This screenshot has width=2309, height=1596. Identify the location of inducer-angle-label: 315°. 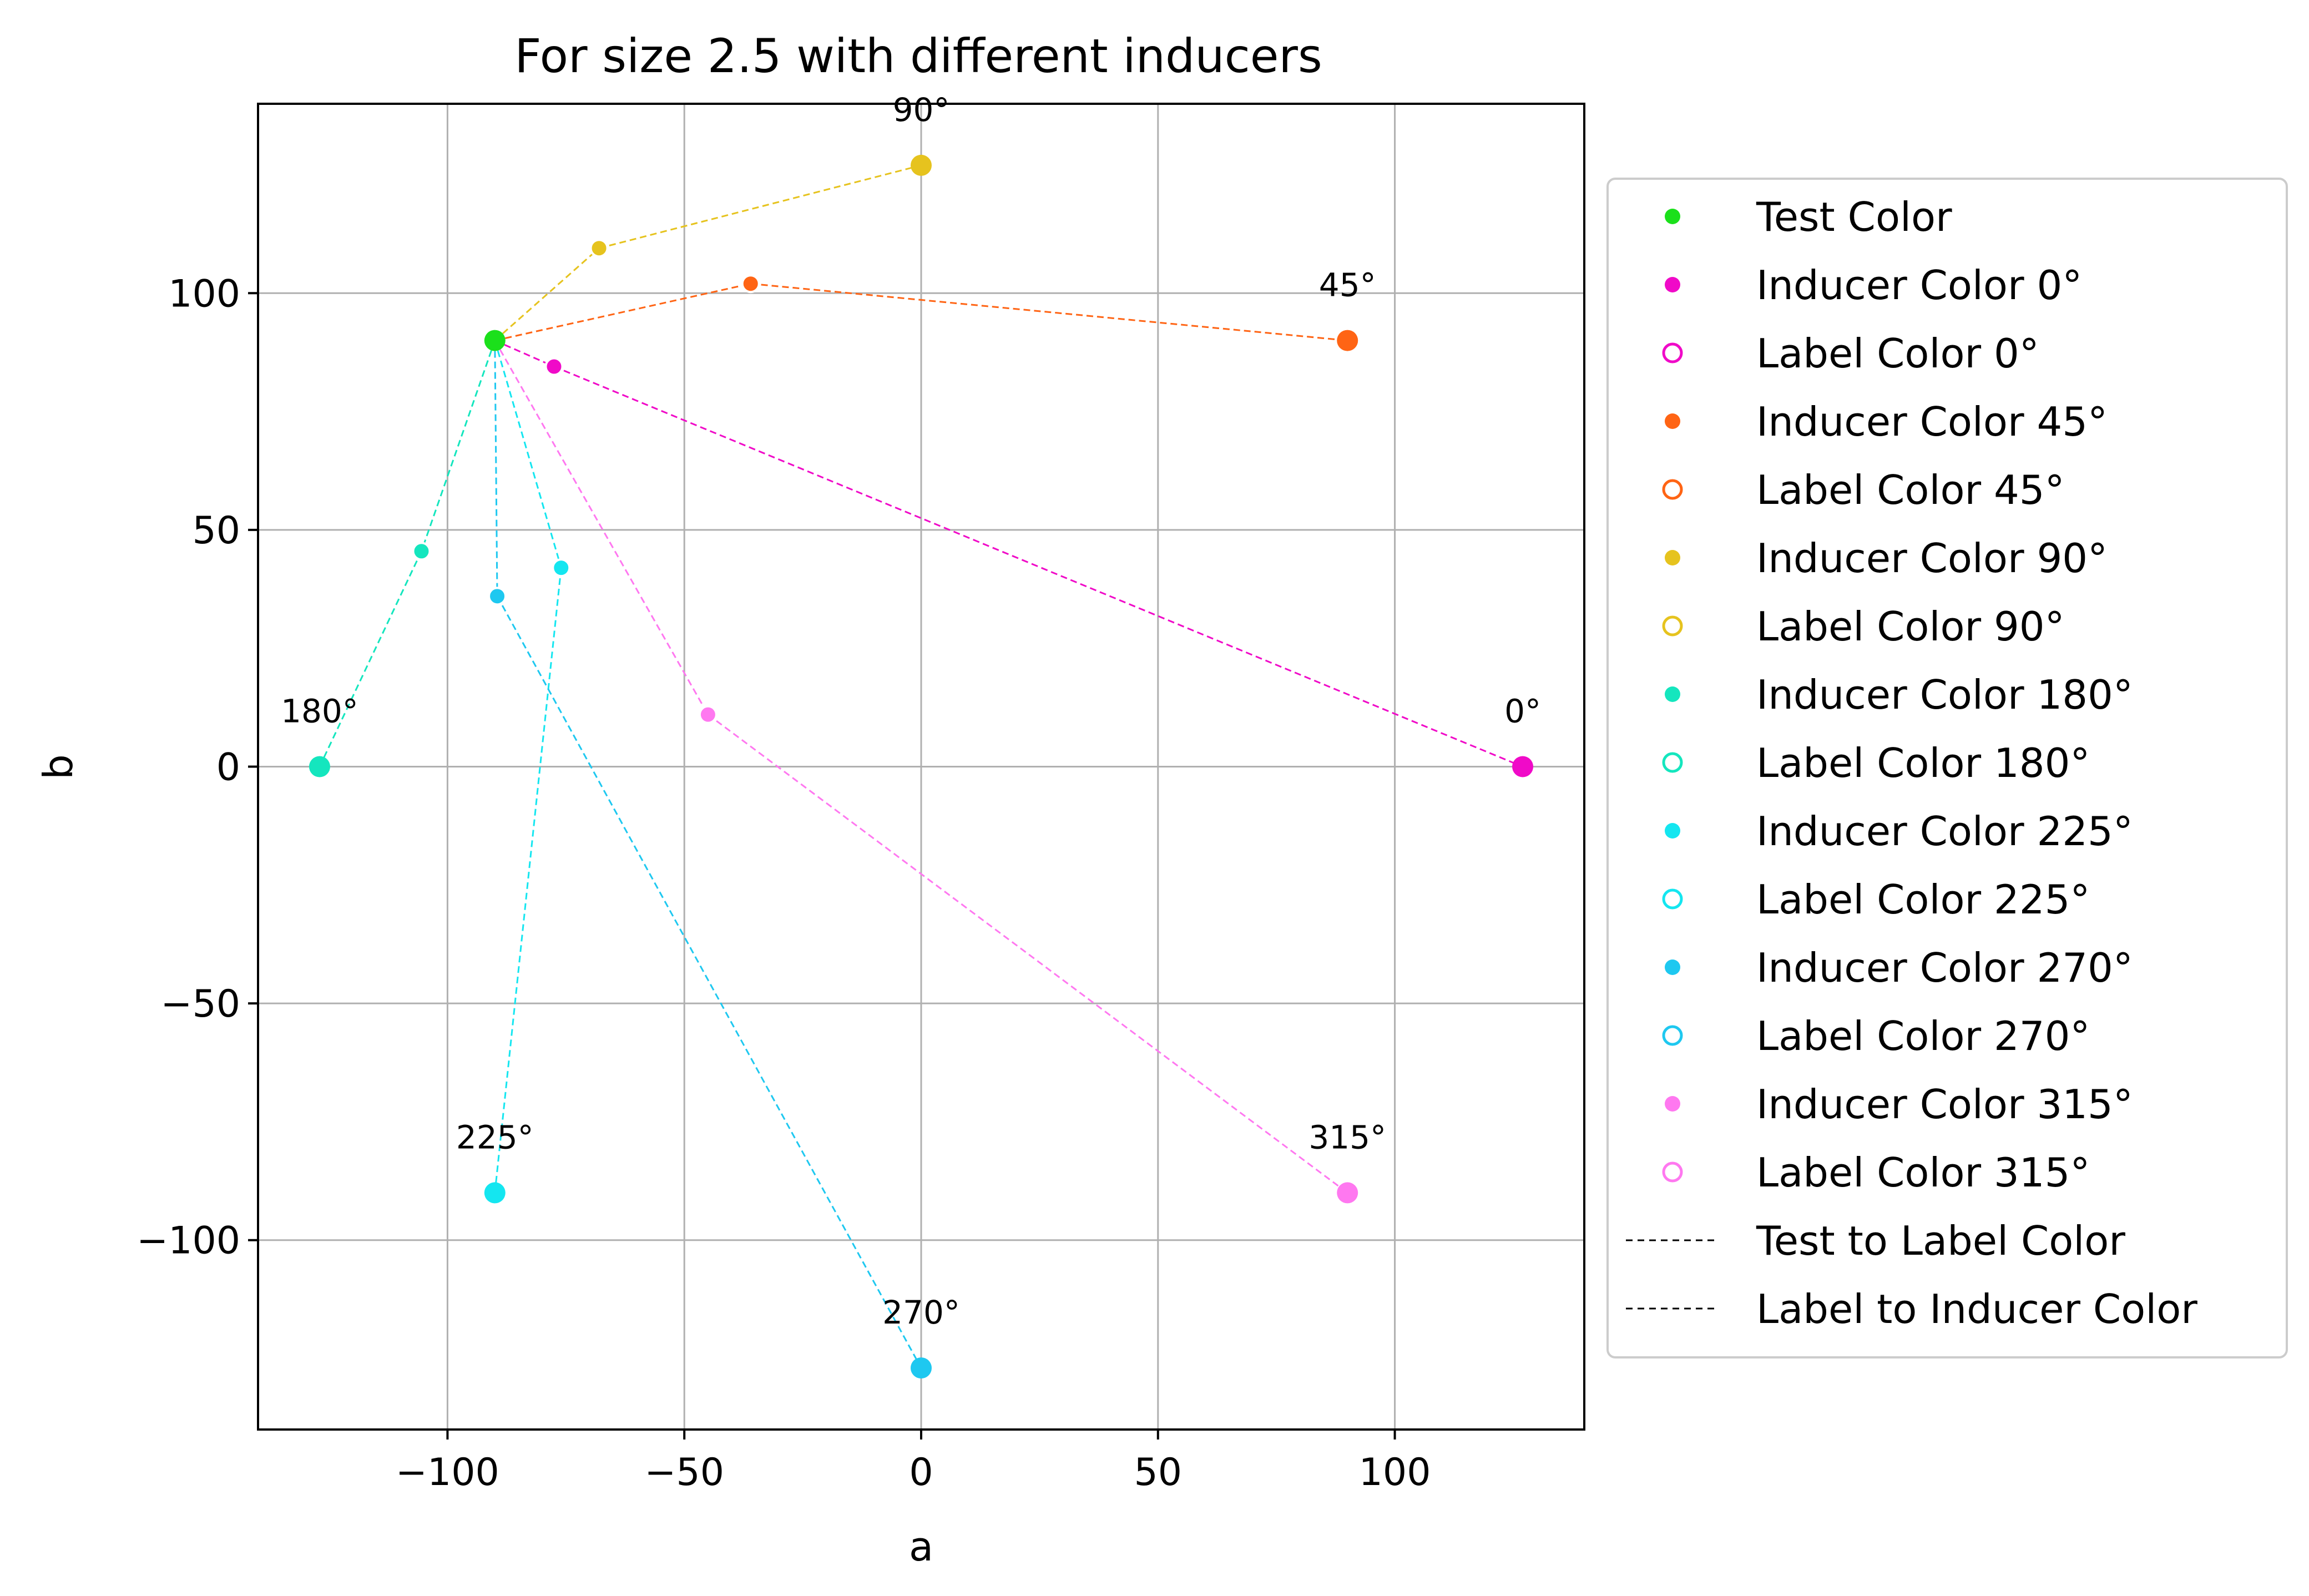
(1347, 1137).